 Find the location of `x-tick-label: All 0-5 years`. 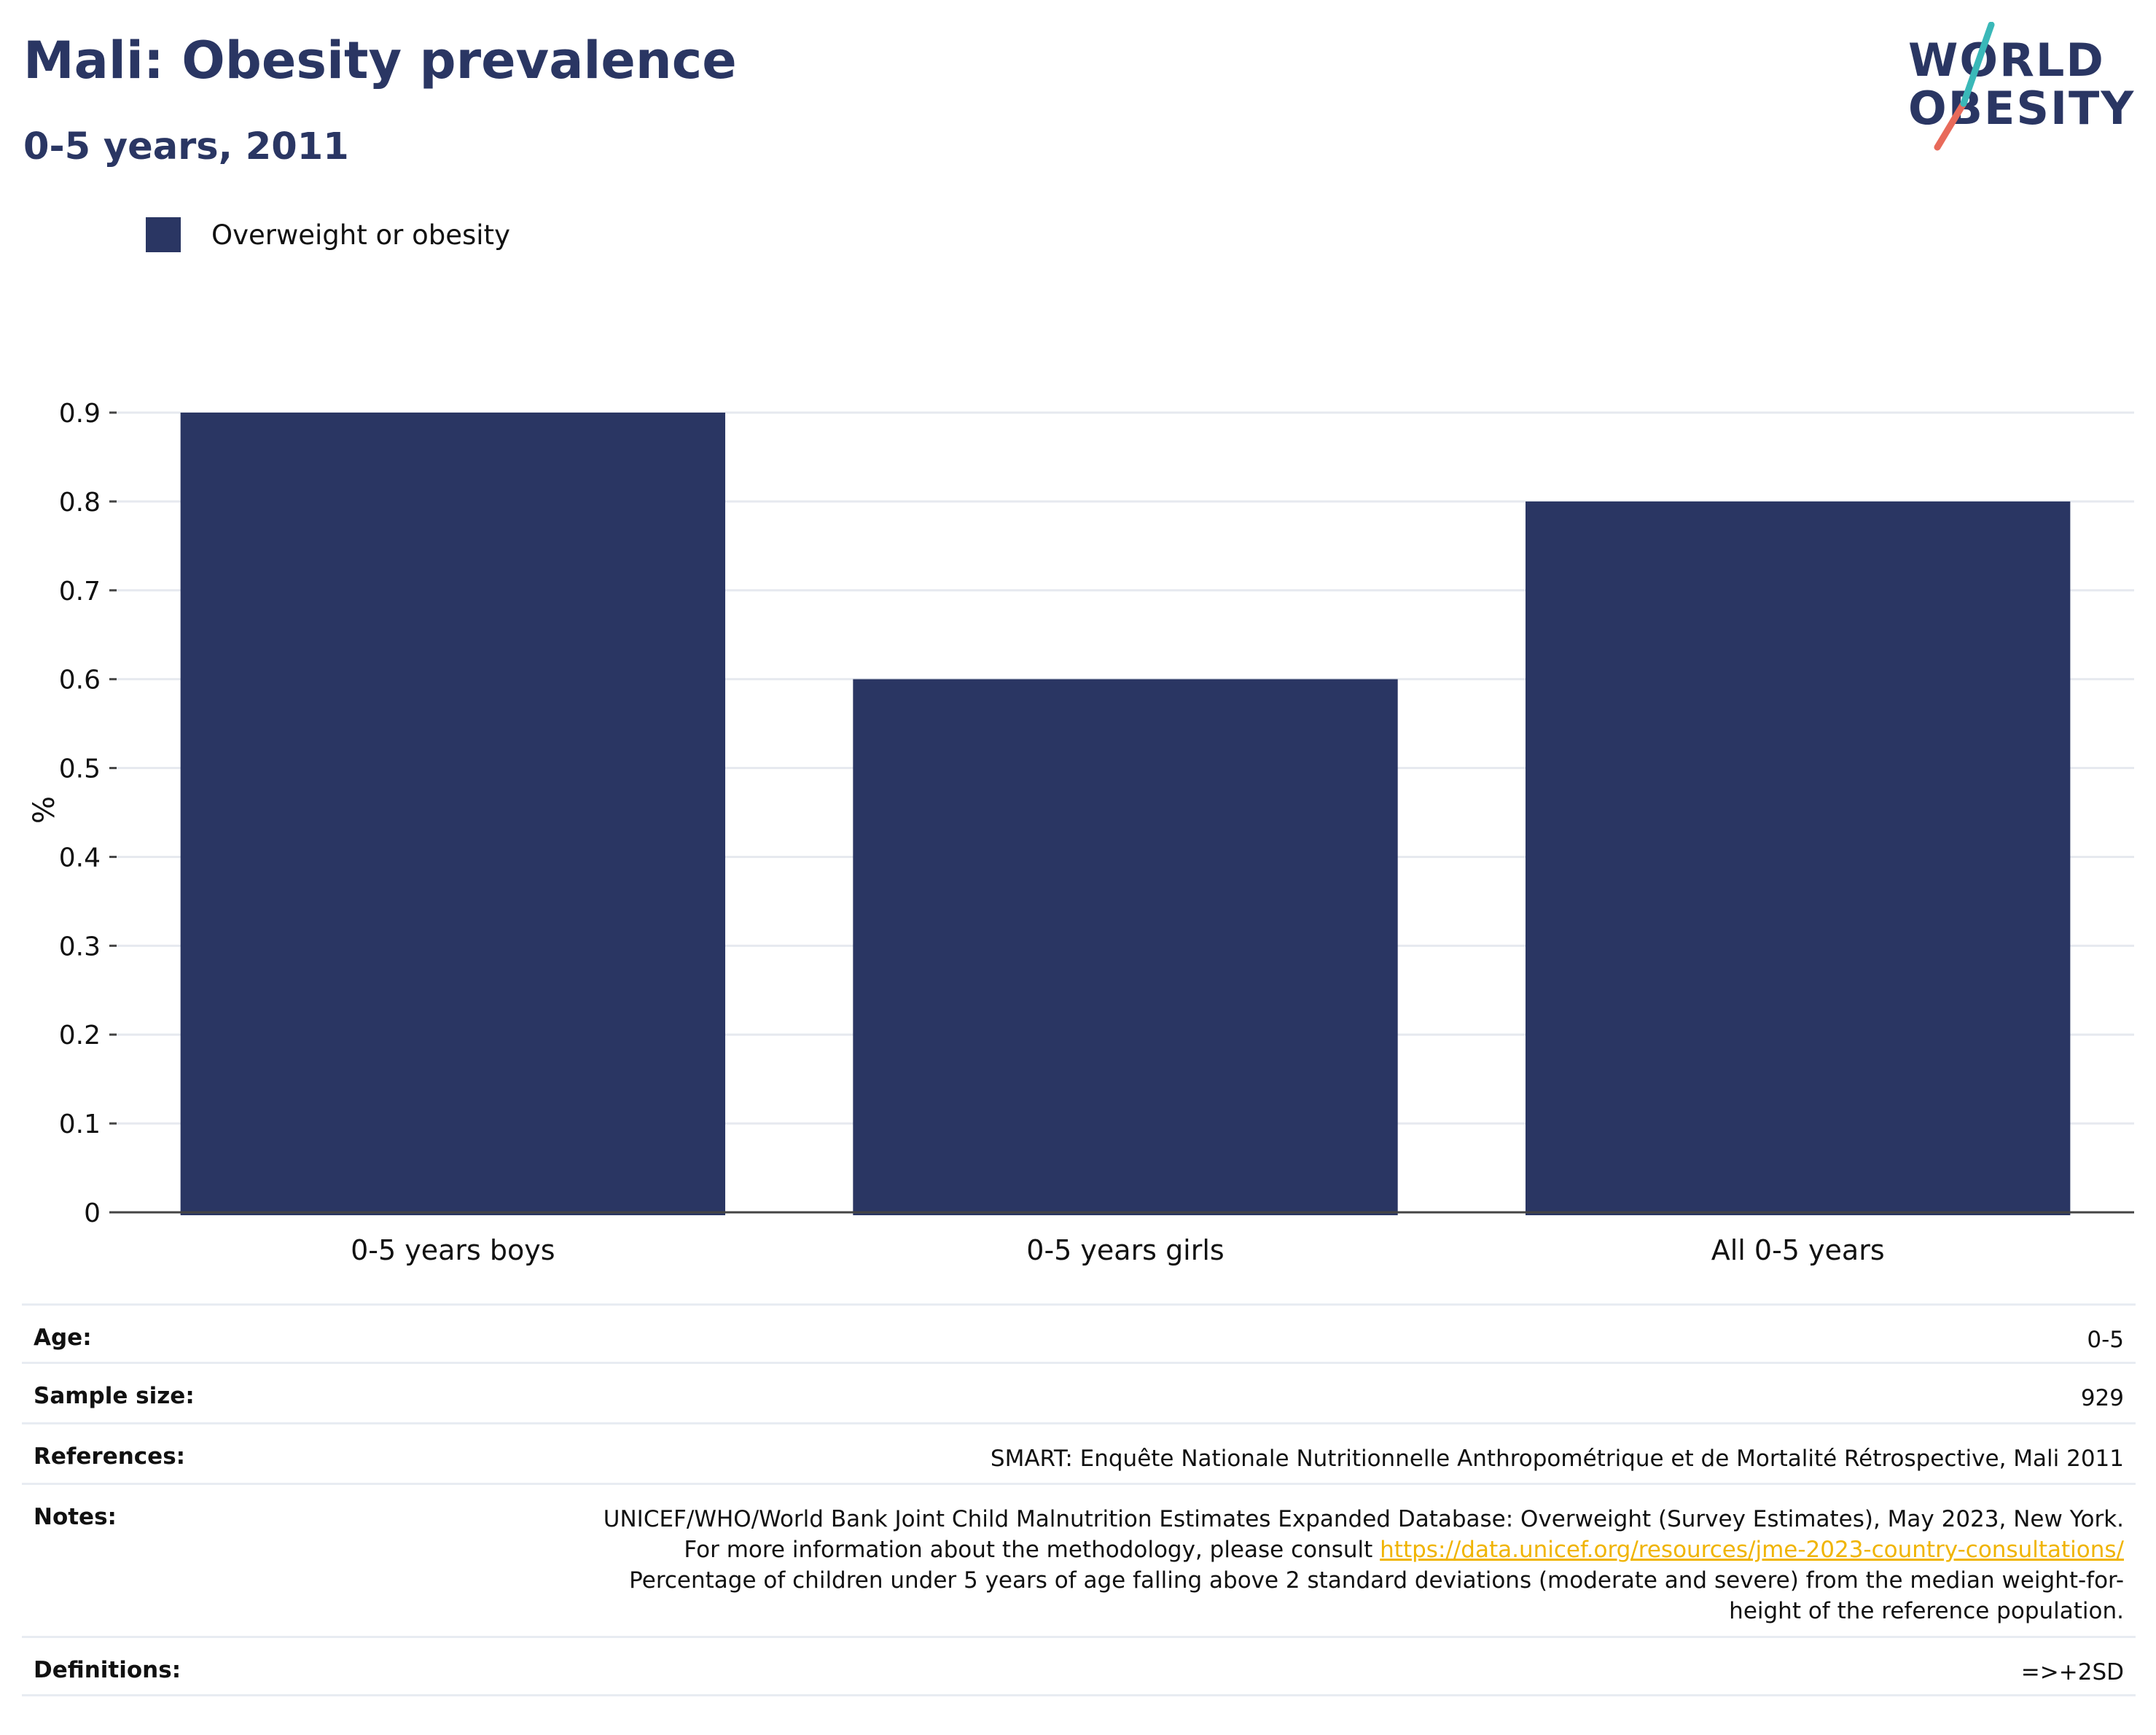

x-tick-label: All 0-5 years is located at coordinates (1798, 1250).